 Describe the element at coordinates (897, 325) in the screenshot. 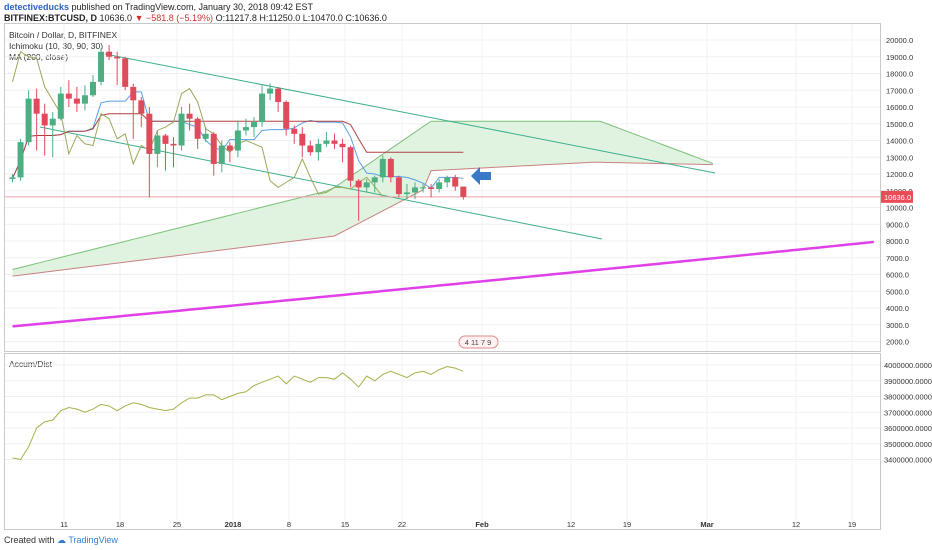

I see `price-tick-label: 3000.0` at that location.